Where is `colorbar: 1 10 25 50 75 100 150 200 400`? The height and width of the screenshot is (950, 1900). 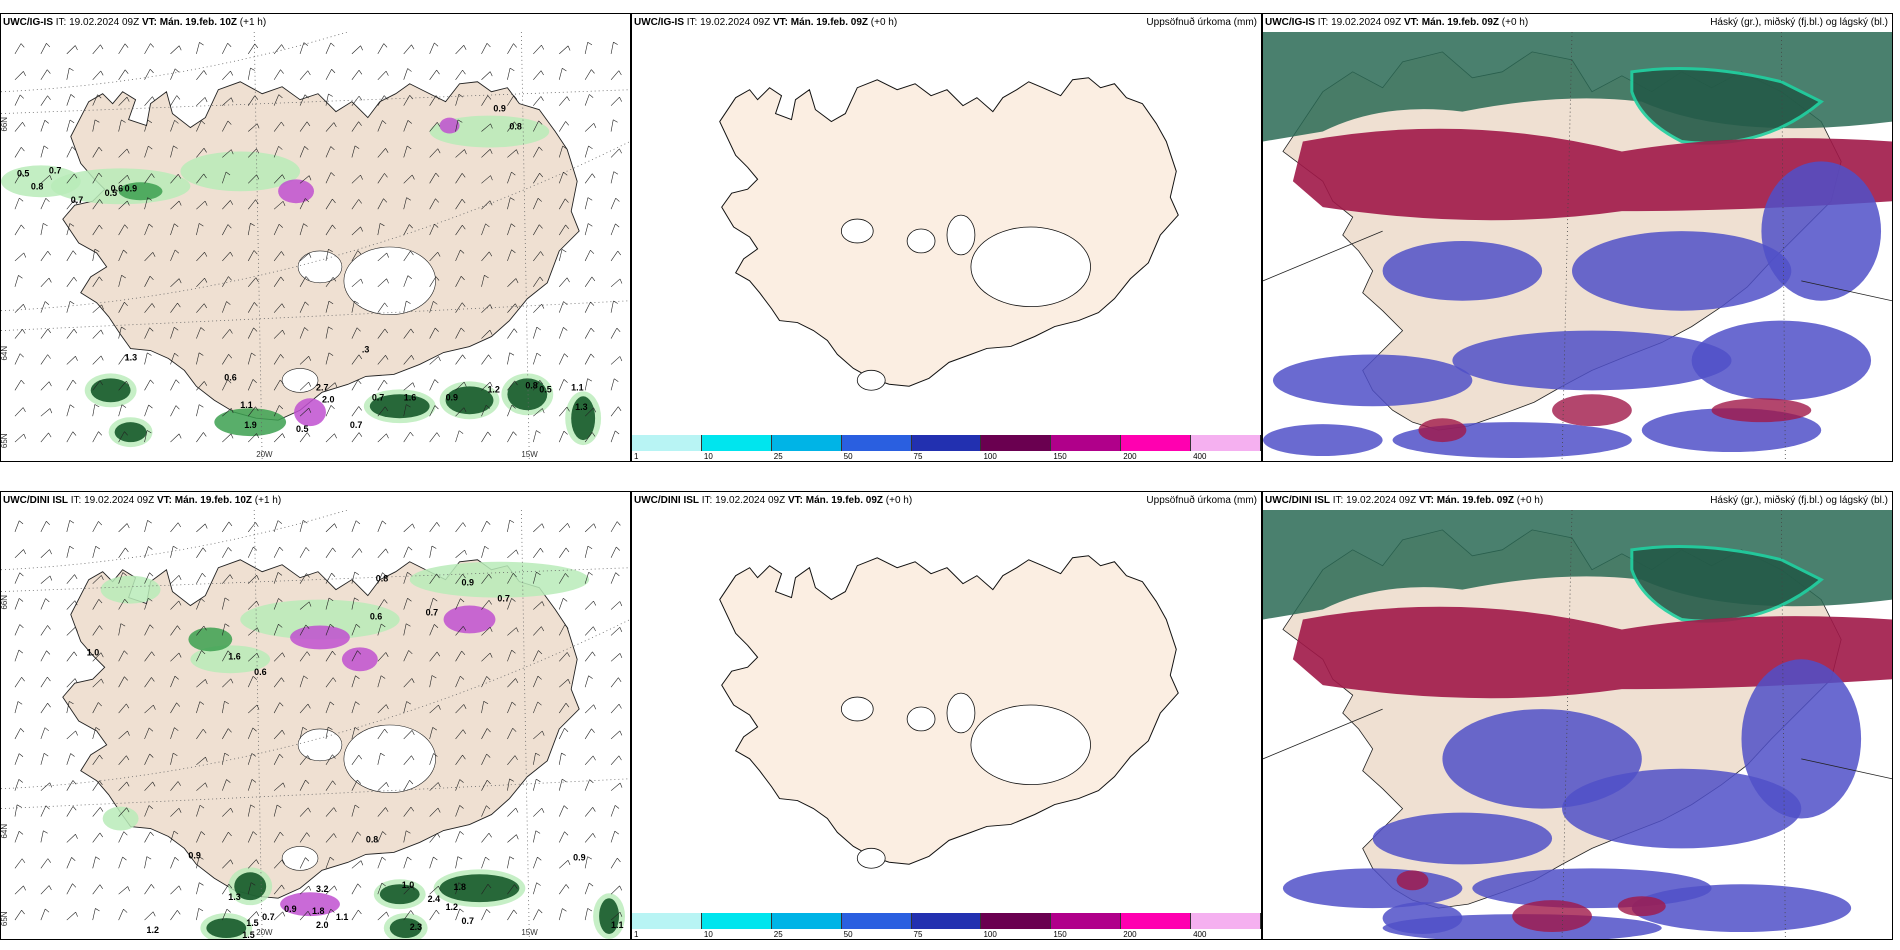
colorbar: 1 10 25 50 75 100 150 200 400 is located at coordinates (946, 448).